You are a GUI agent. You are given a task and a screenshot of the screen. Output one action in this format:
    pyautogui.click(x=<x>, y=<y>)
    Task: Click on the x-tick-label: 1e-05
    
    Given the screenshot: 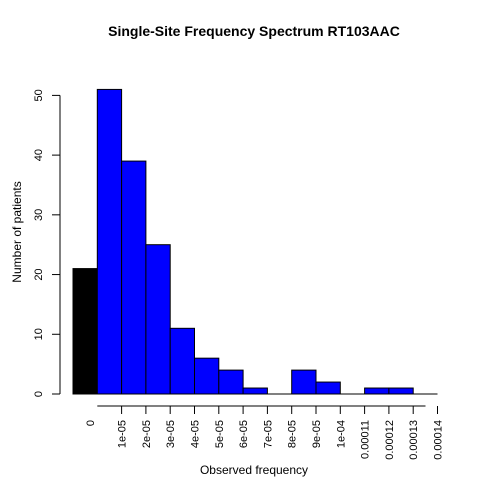 What is the action you would take?
    pyautogui.click(x=123, y=434)
    